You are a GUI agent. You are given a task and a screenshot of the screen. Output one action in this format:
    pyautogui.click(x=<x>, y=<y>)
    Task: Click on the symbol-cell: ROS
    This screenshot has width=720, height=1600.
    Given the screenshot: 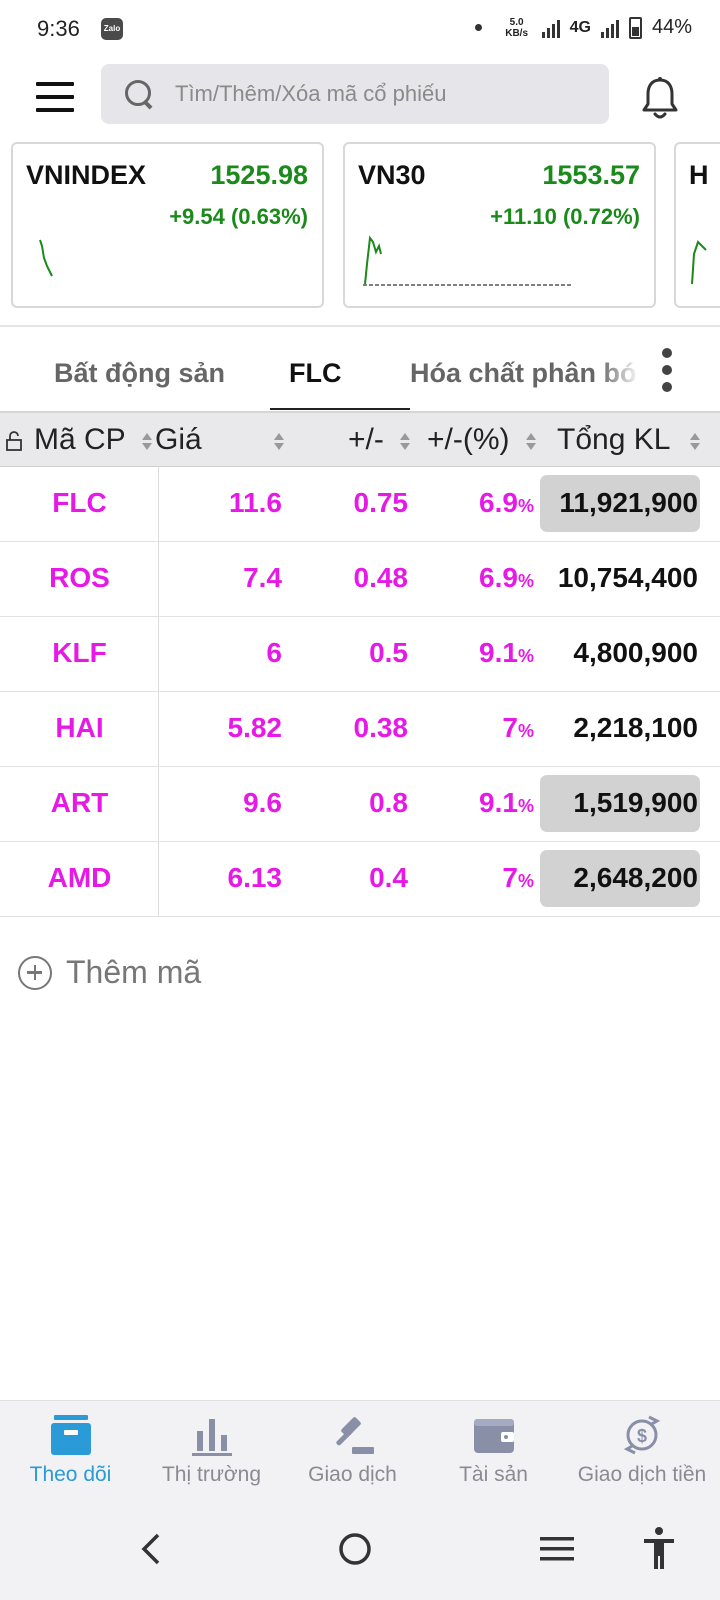 What is the action you would take?
    pyautogui.click(x=79, y=579)
    